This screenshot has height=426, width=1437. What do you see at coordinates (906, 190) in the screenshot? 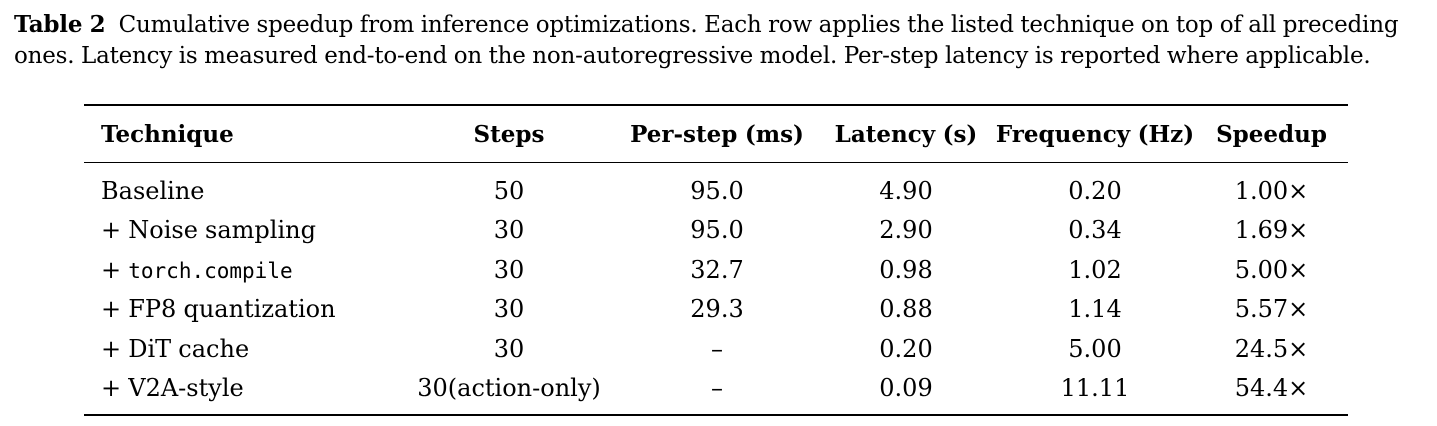
I see `cell-latency: 4.90` at bounding box center [906, 190].